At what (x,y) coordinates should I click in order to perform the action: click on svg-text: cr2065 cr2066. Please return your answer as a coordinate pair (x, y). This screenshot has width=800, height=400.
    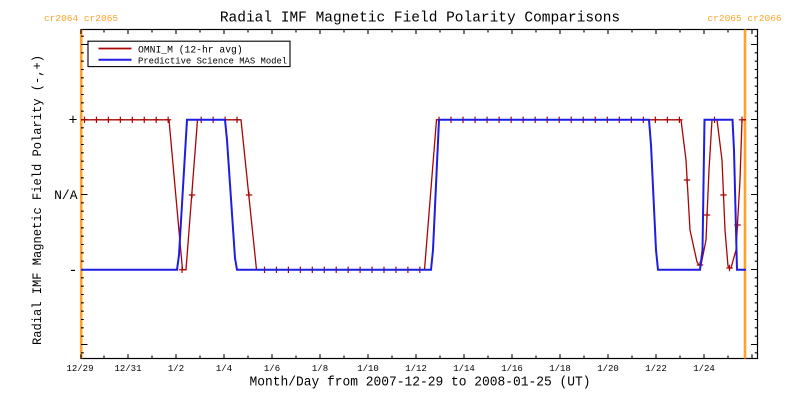
    Looking at the image, I should click on (745, 18).